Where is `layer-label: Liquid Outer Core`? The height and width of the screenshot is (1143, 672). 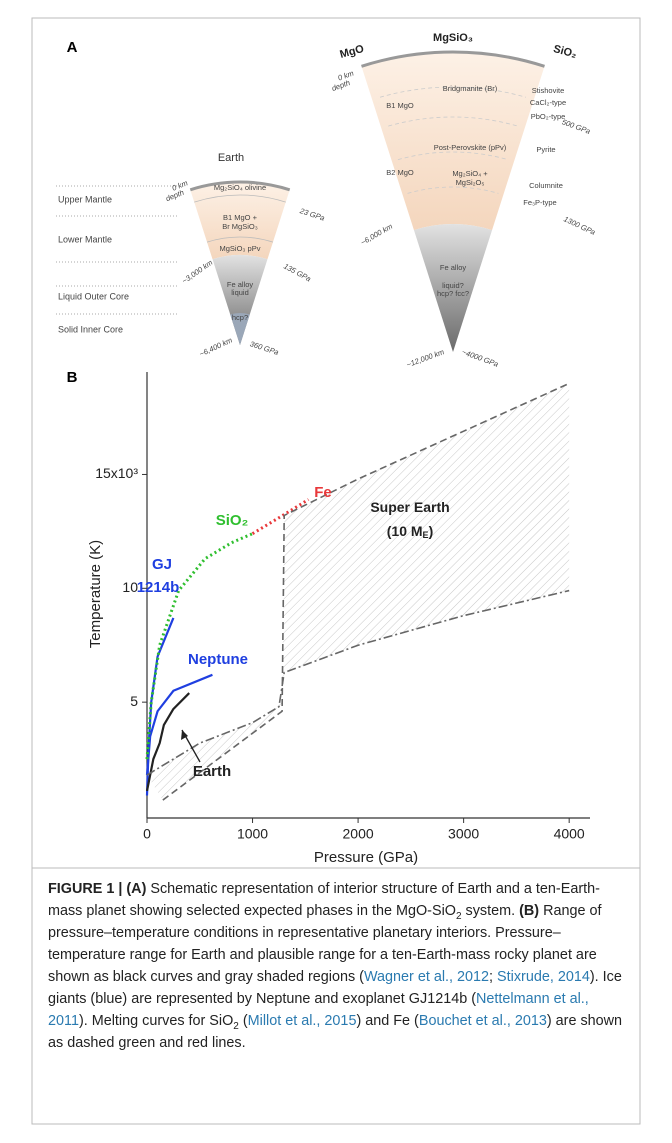 layer-label: Liquid Outer Core is located at coordinates (93, 296).